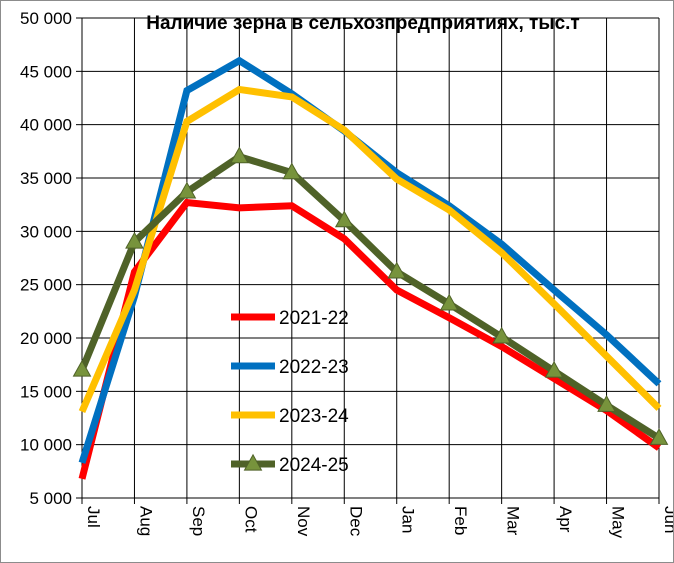 The height and width of the screenshot is (563, 674). What do you see at coordinates (253, 462) in the screenshot?
I see `legend-marker` at bounding box center [253, 462].